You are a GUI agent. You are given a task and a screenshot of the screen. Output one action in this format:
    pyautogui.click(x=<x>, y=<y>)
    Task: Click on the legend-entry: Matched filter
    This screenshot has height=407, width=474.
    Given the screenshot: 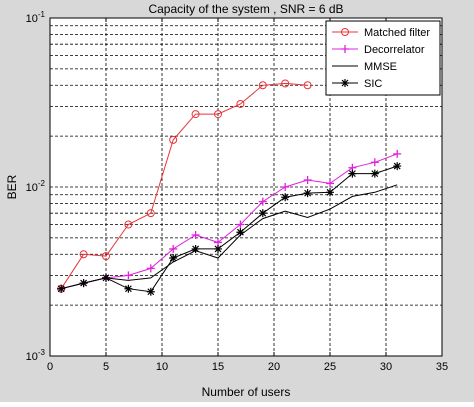 What is the action you would take?
    pyautogui.click(x=381, y=33)
    